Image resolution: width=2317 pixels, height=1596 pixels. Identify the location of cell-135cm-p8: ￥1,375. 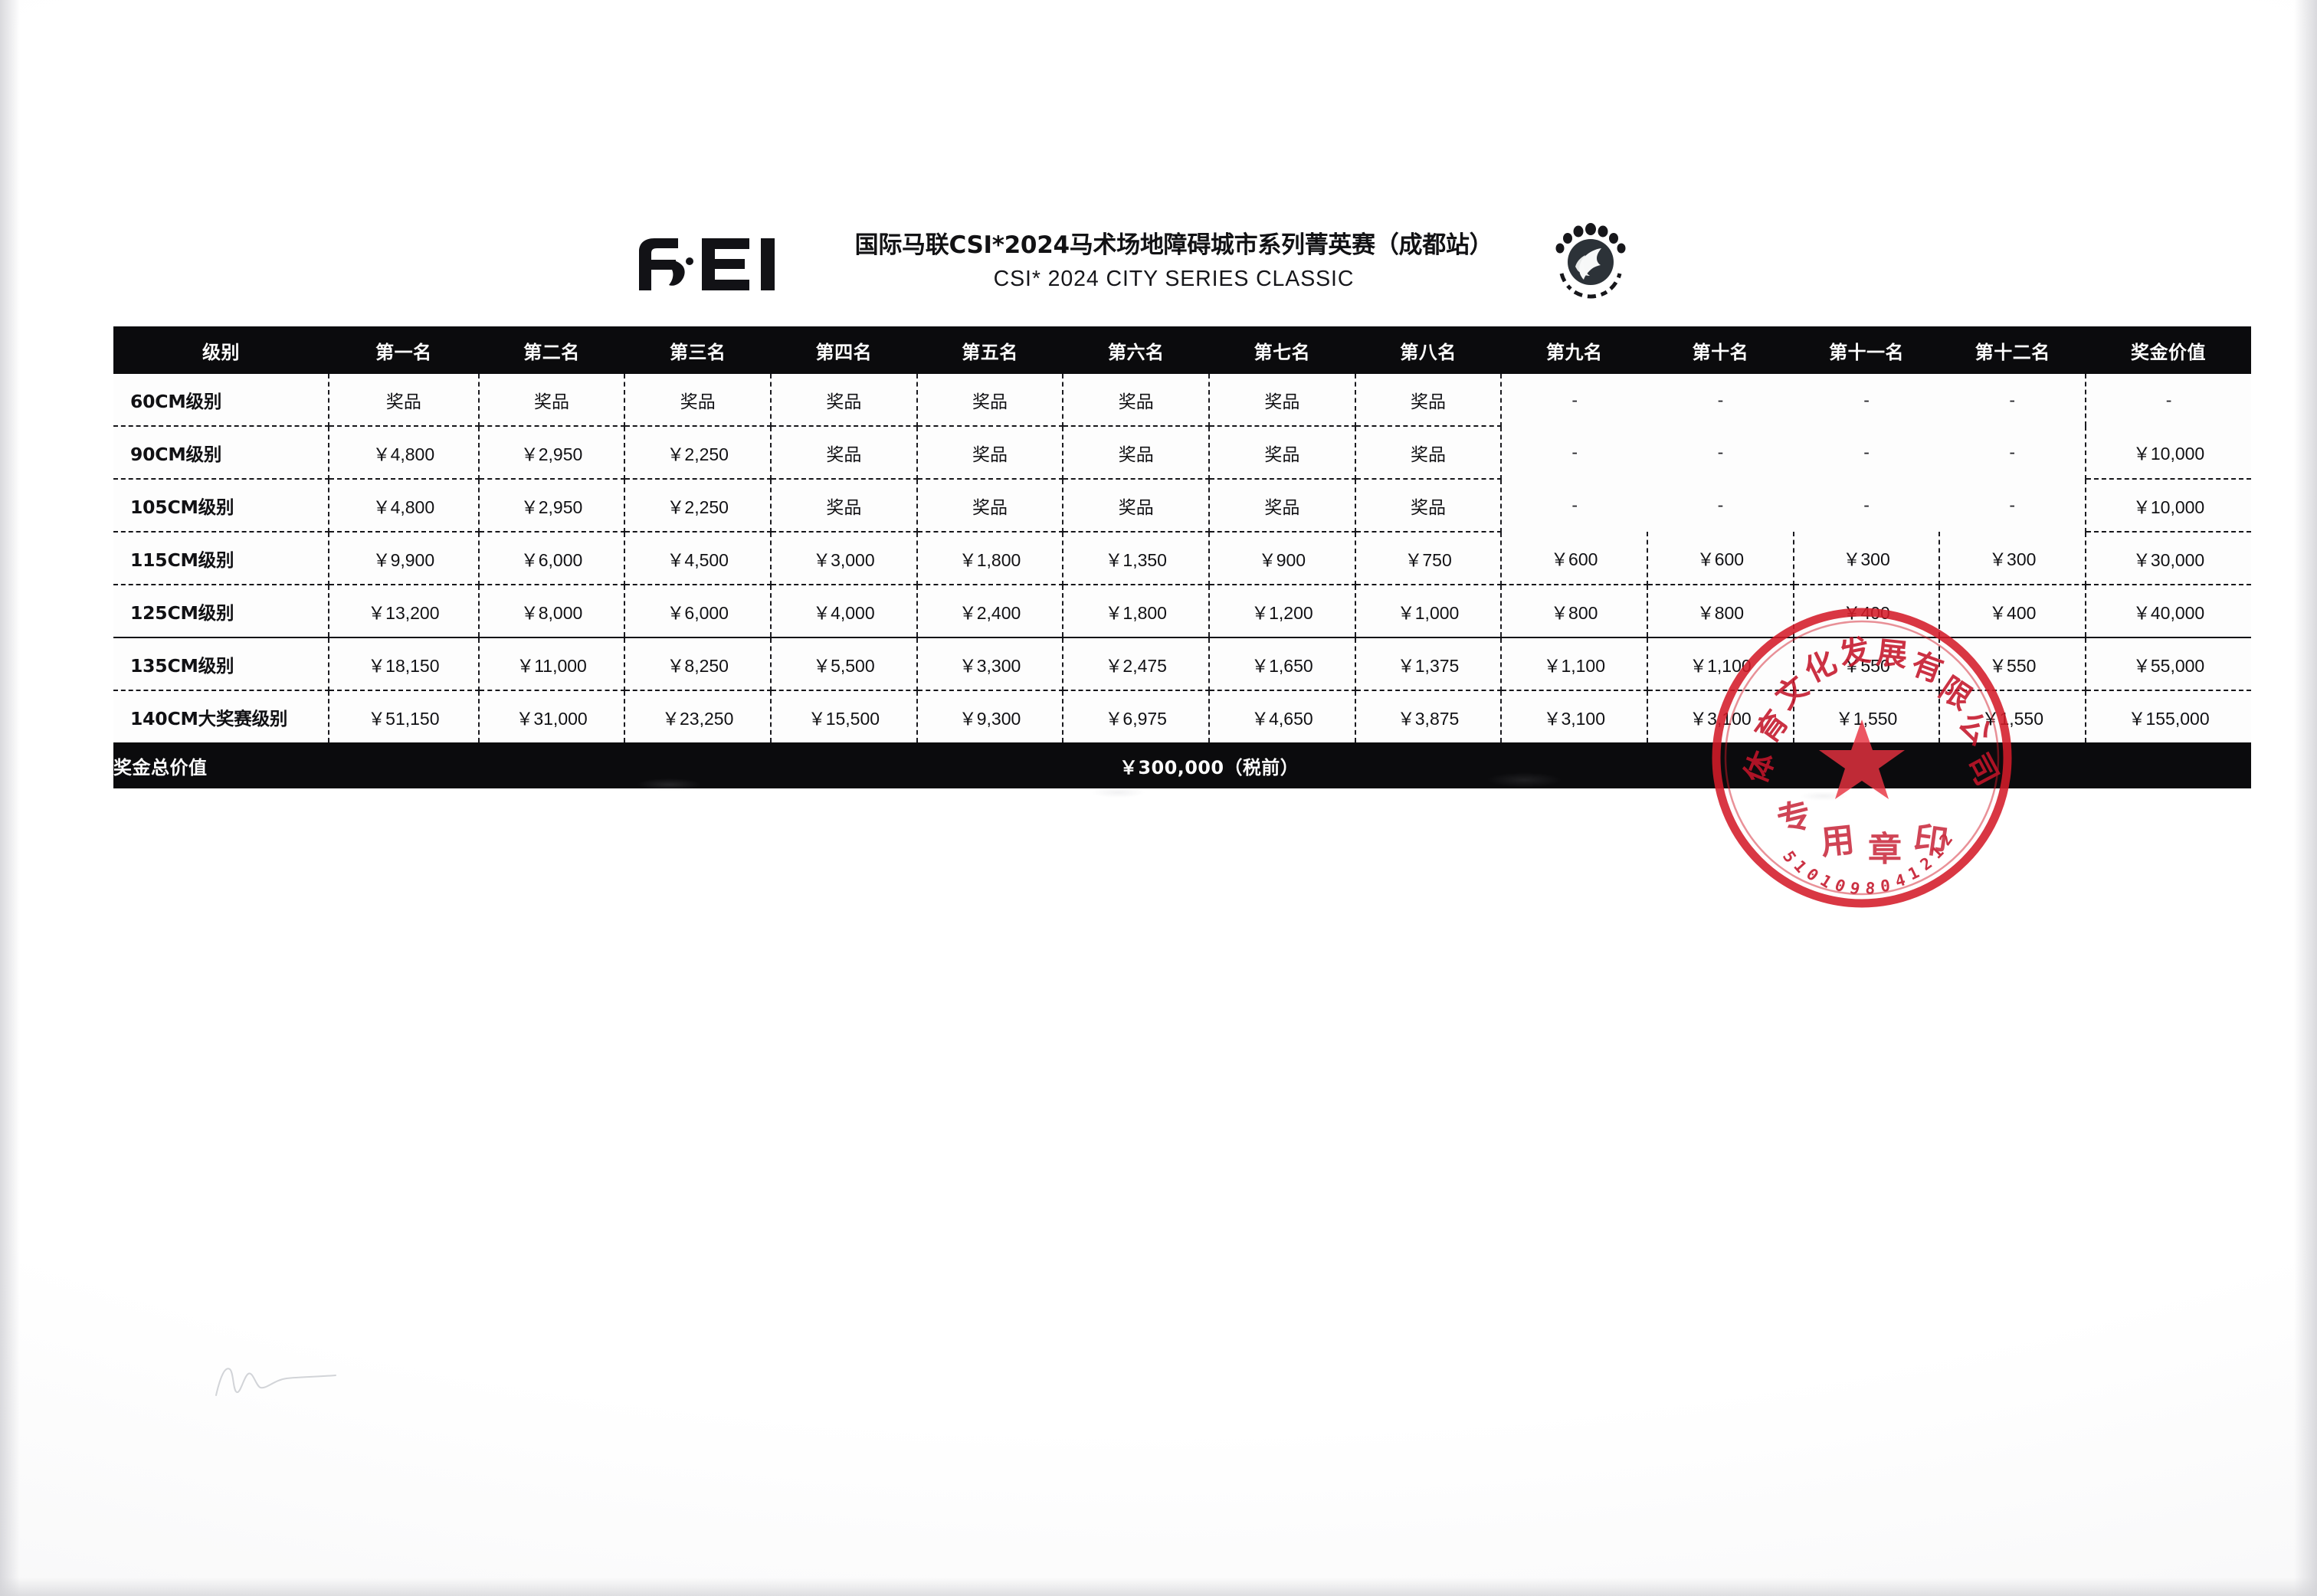
(1429, 664).